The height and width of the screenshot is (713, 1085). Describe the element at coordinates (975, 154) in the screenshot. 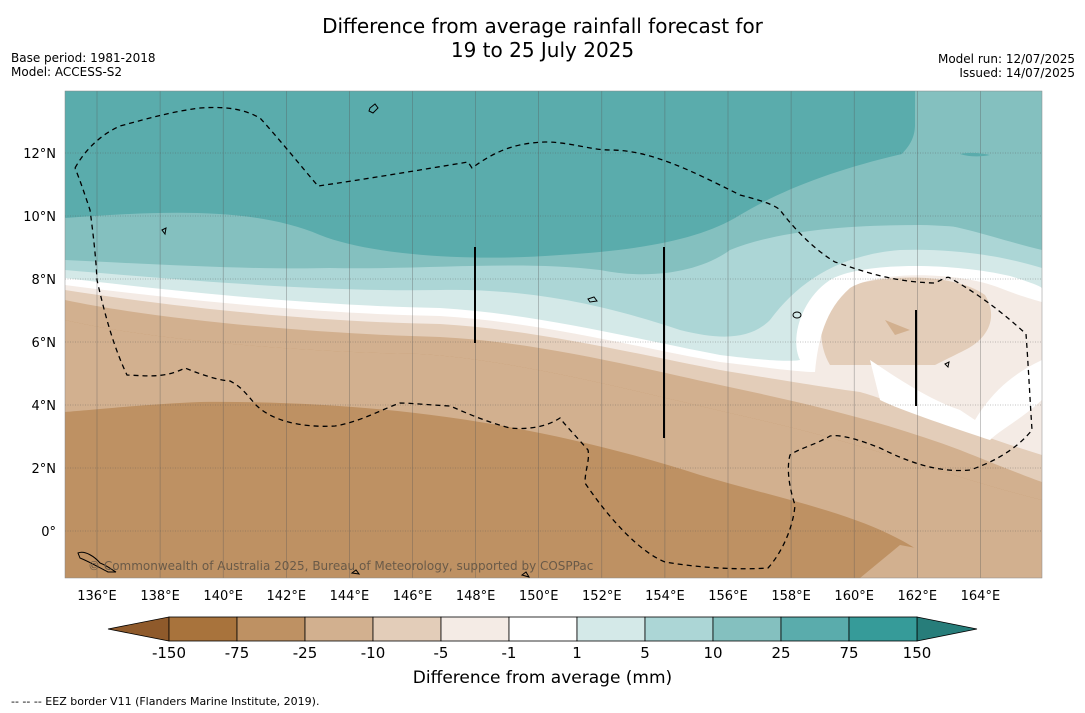

I see `island-shadow` at that location.